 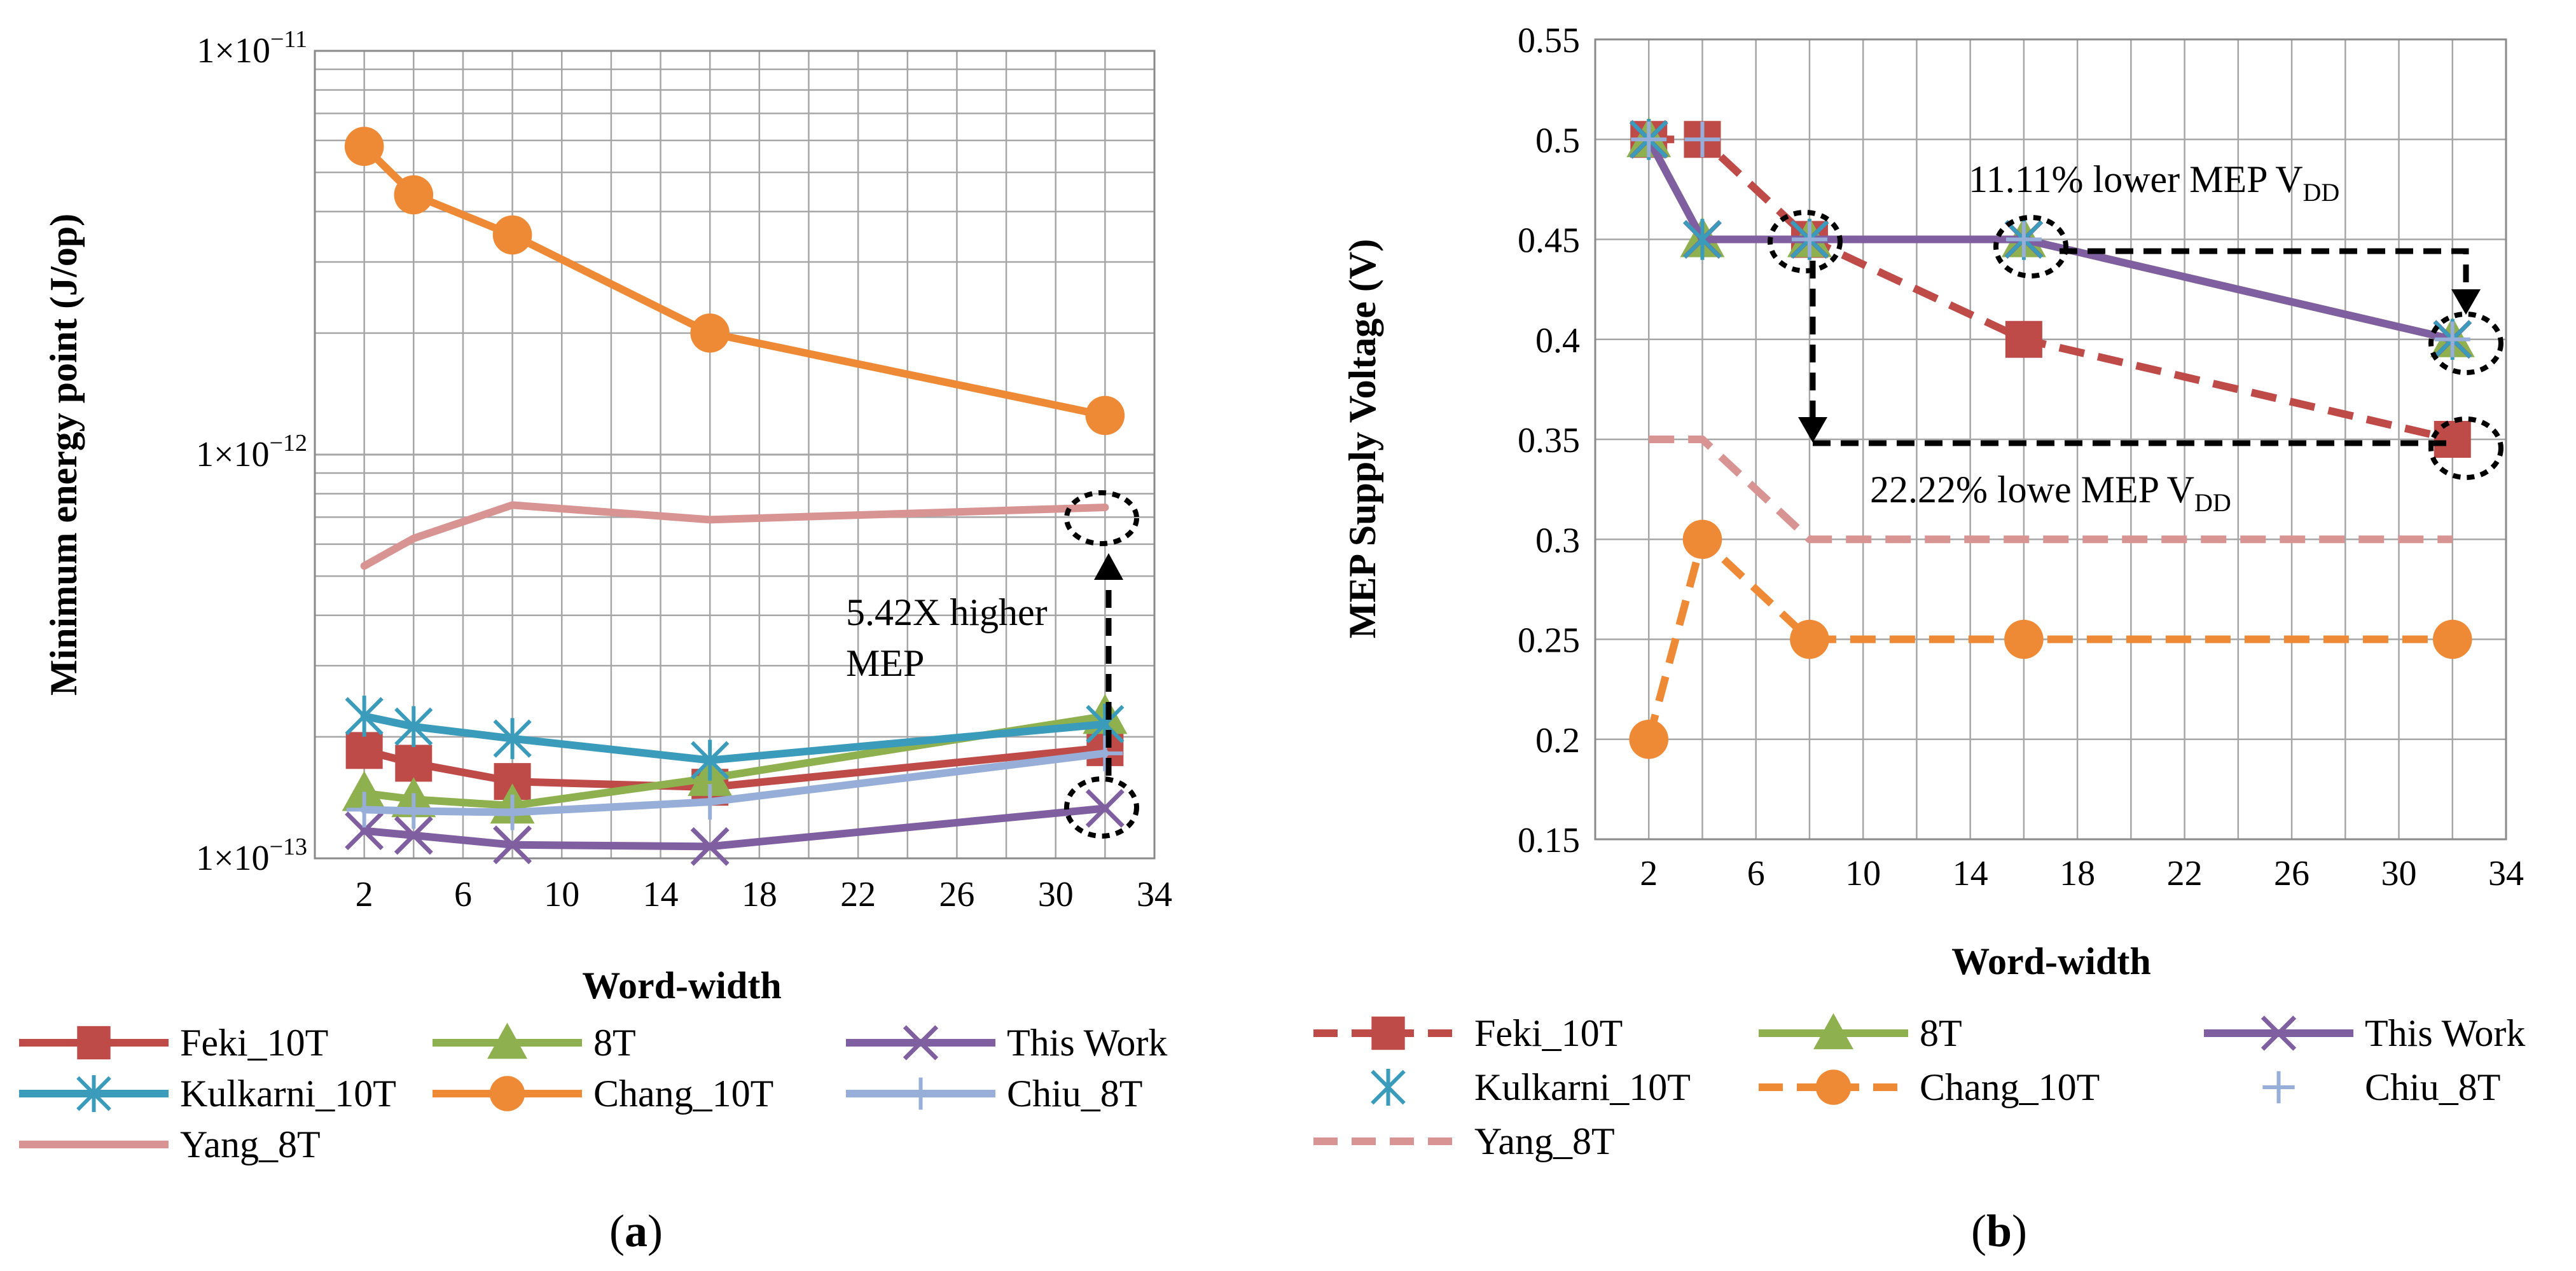 I want to click on chart-a-line-yang-8t, so click(x=734, y=535).